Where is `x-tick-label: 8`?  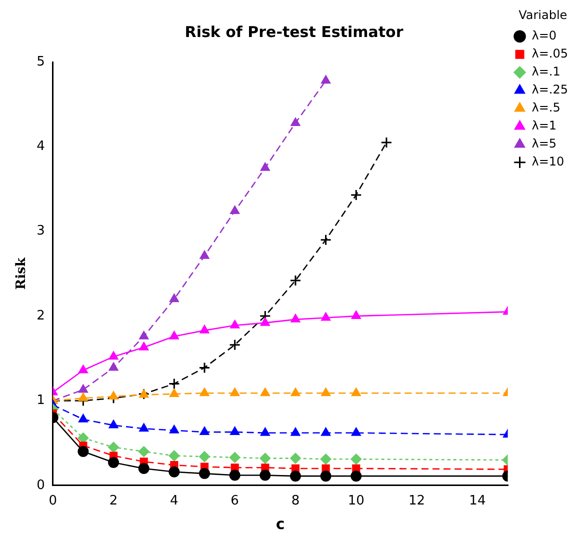 x-tick-label: 8 is located at coordinates (295, 501).